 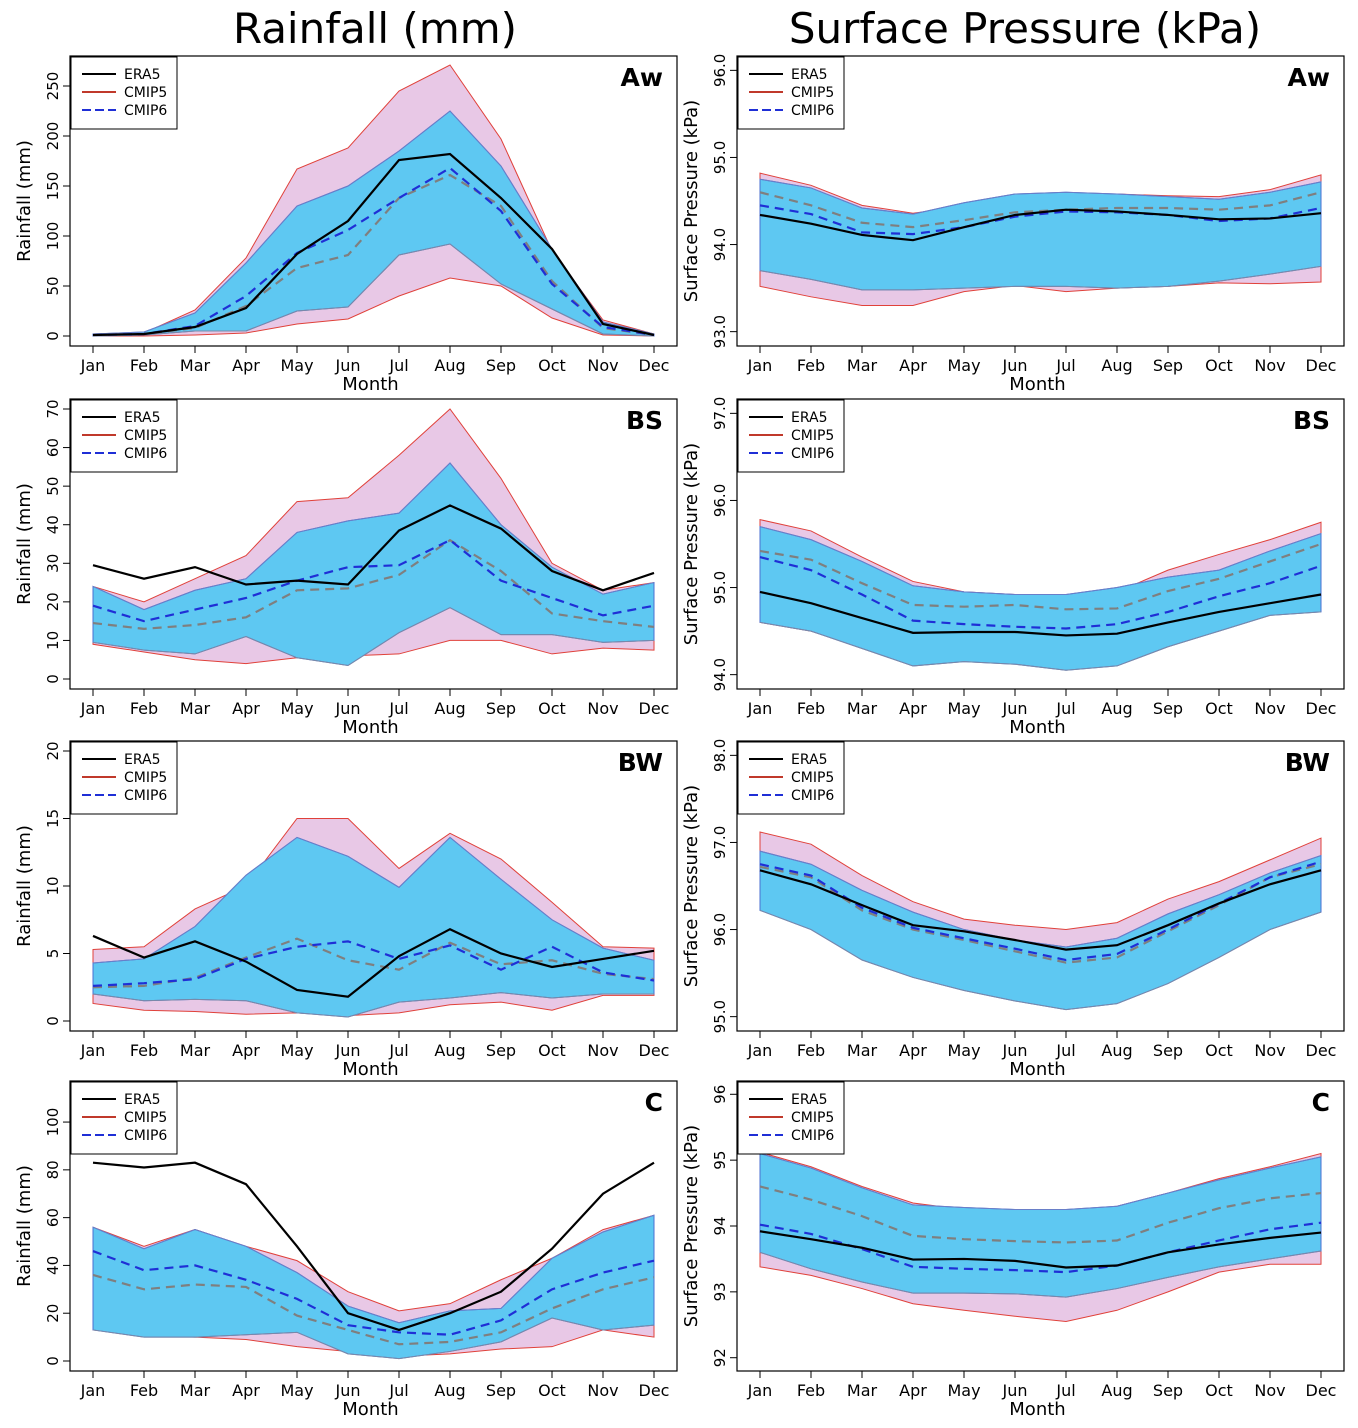 I want to click on y-tick-label: 95, so click(x=720, y=1160).